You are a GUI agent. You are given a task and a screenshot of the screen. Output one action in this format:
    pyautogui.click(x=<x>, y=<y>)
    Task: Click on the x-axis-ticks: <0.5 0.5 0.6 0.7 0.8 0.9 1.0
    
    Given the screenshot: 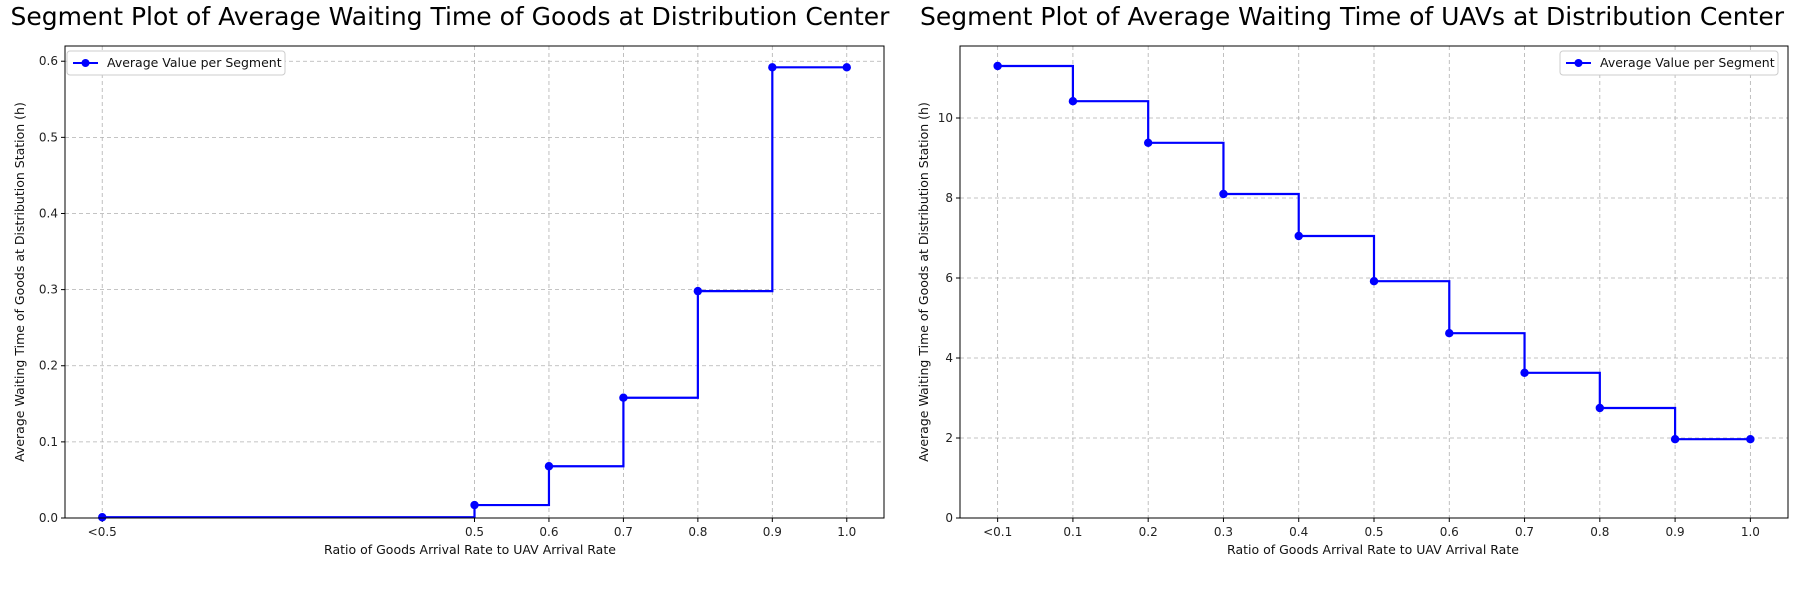 What is the action you would take?
    pyautogui.click(x=472, y=528)
    